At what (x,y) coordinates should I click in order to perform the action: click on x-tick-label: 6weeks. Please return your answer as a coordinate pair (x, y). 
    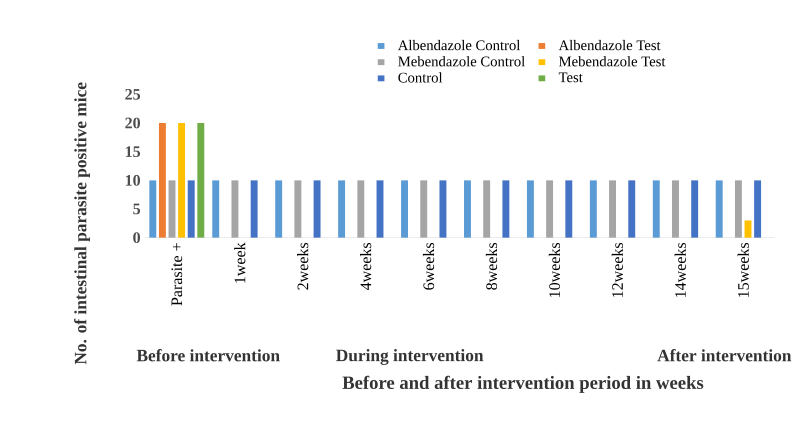
    Looking at the image, I should click on (428, 266).